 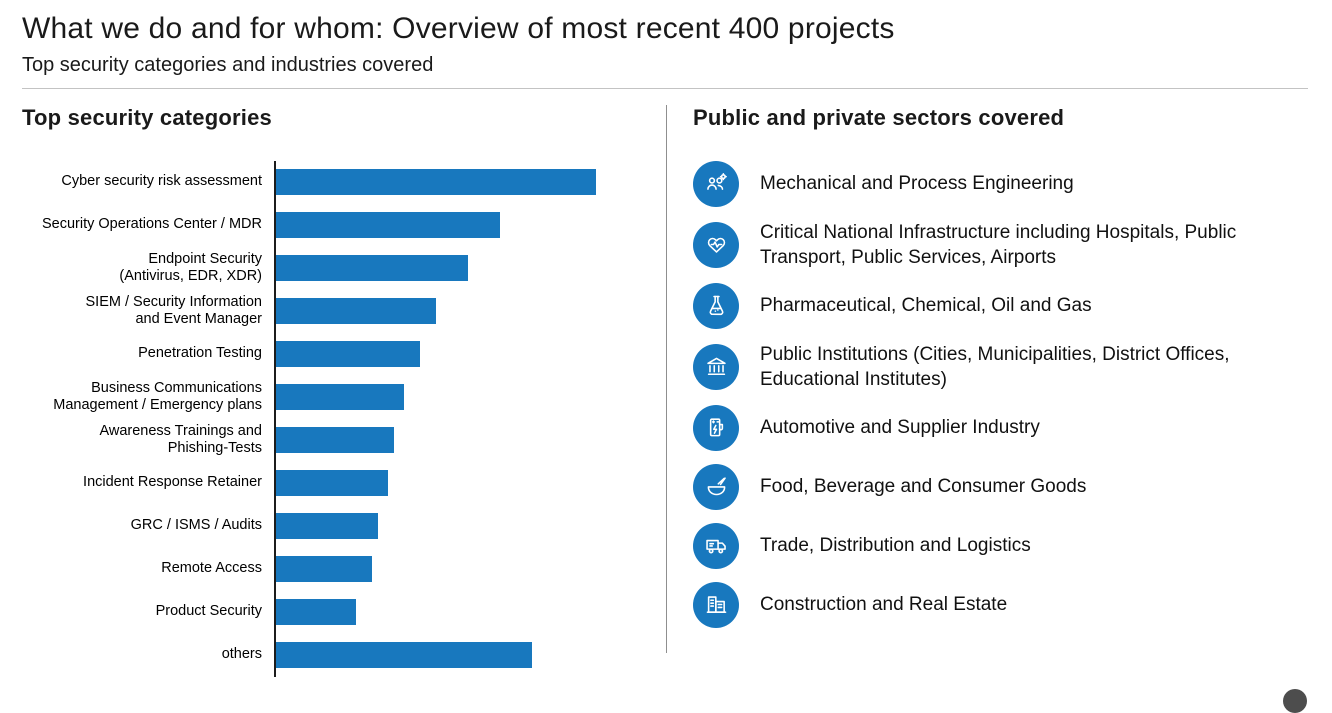 I want to click on bar-row: GRC / ISMS / Audits, so click(x=332, y=526).